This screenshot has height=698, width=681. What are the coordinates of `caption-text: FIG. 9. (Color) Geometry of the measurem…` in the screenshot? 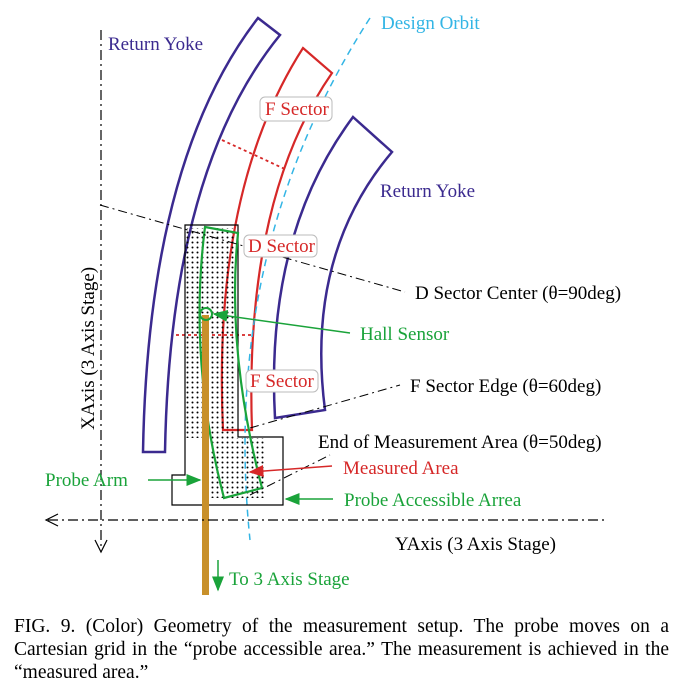 It's located at (341, 649).